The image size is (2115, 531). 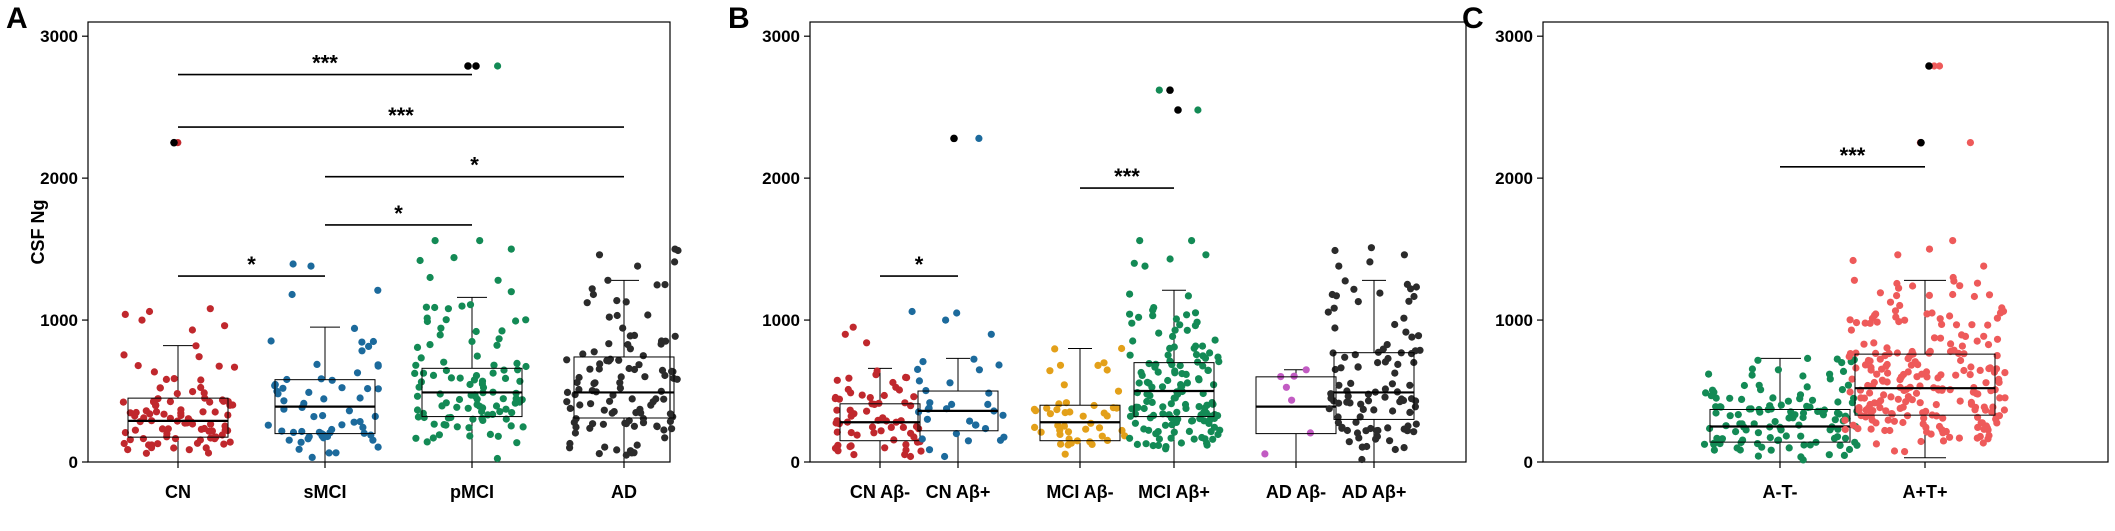 What do you see at coordinates (398, 213) in the screenshot?
I see `significance-label: *` at bounding box center [398, 213].